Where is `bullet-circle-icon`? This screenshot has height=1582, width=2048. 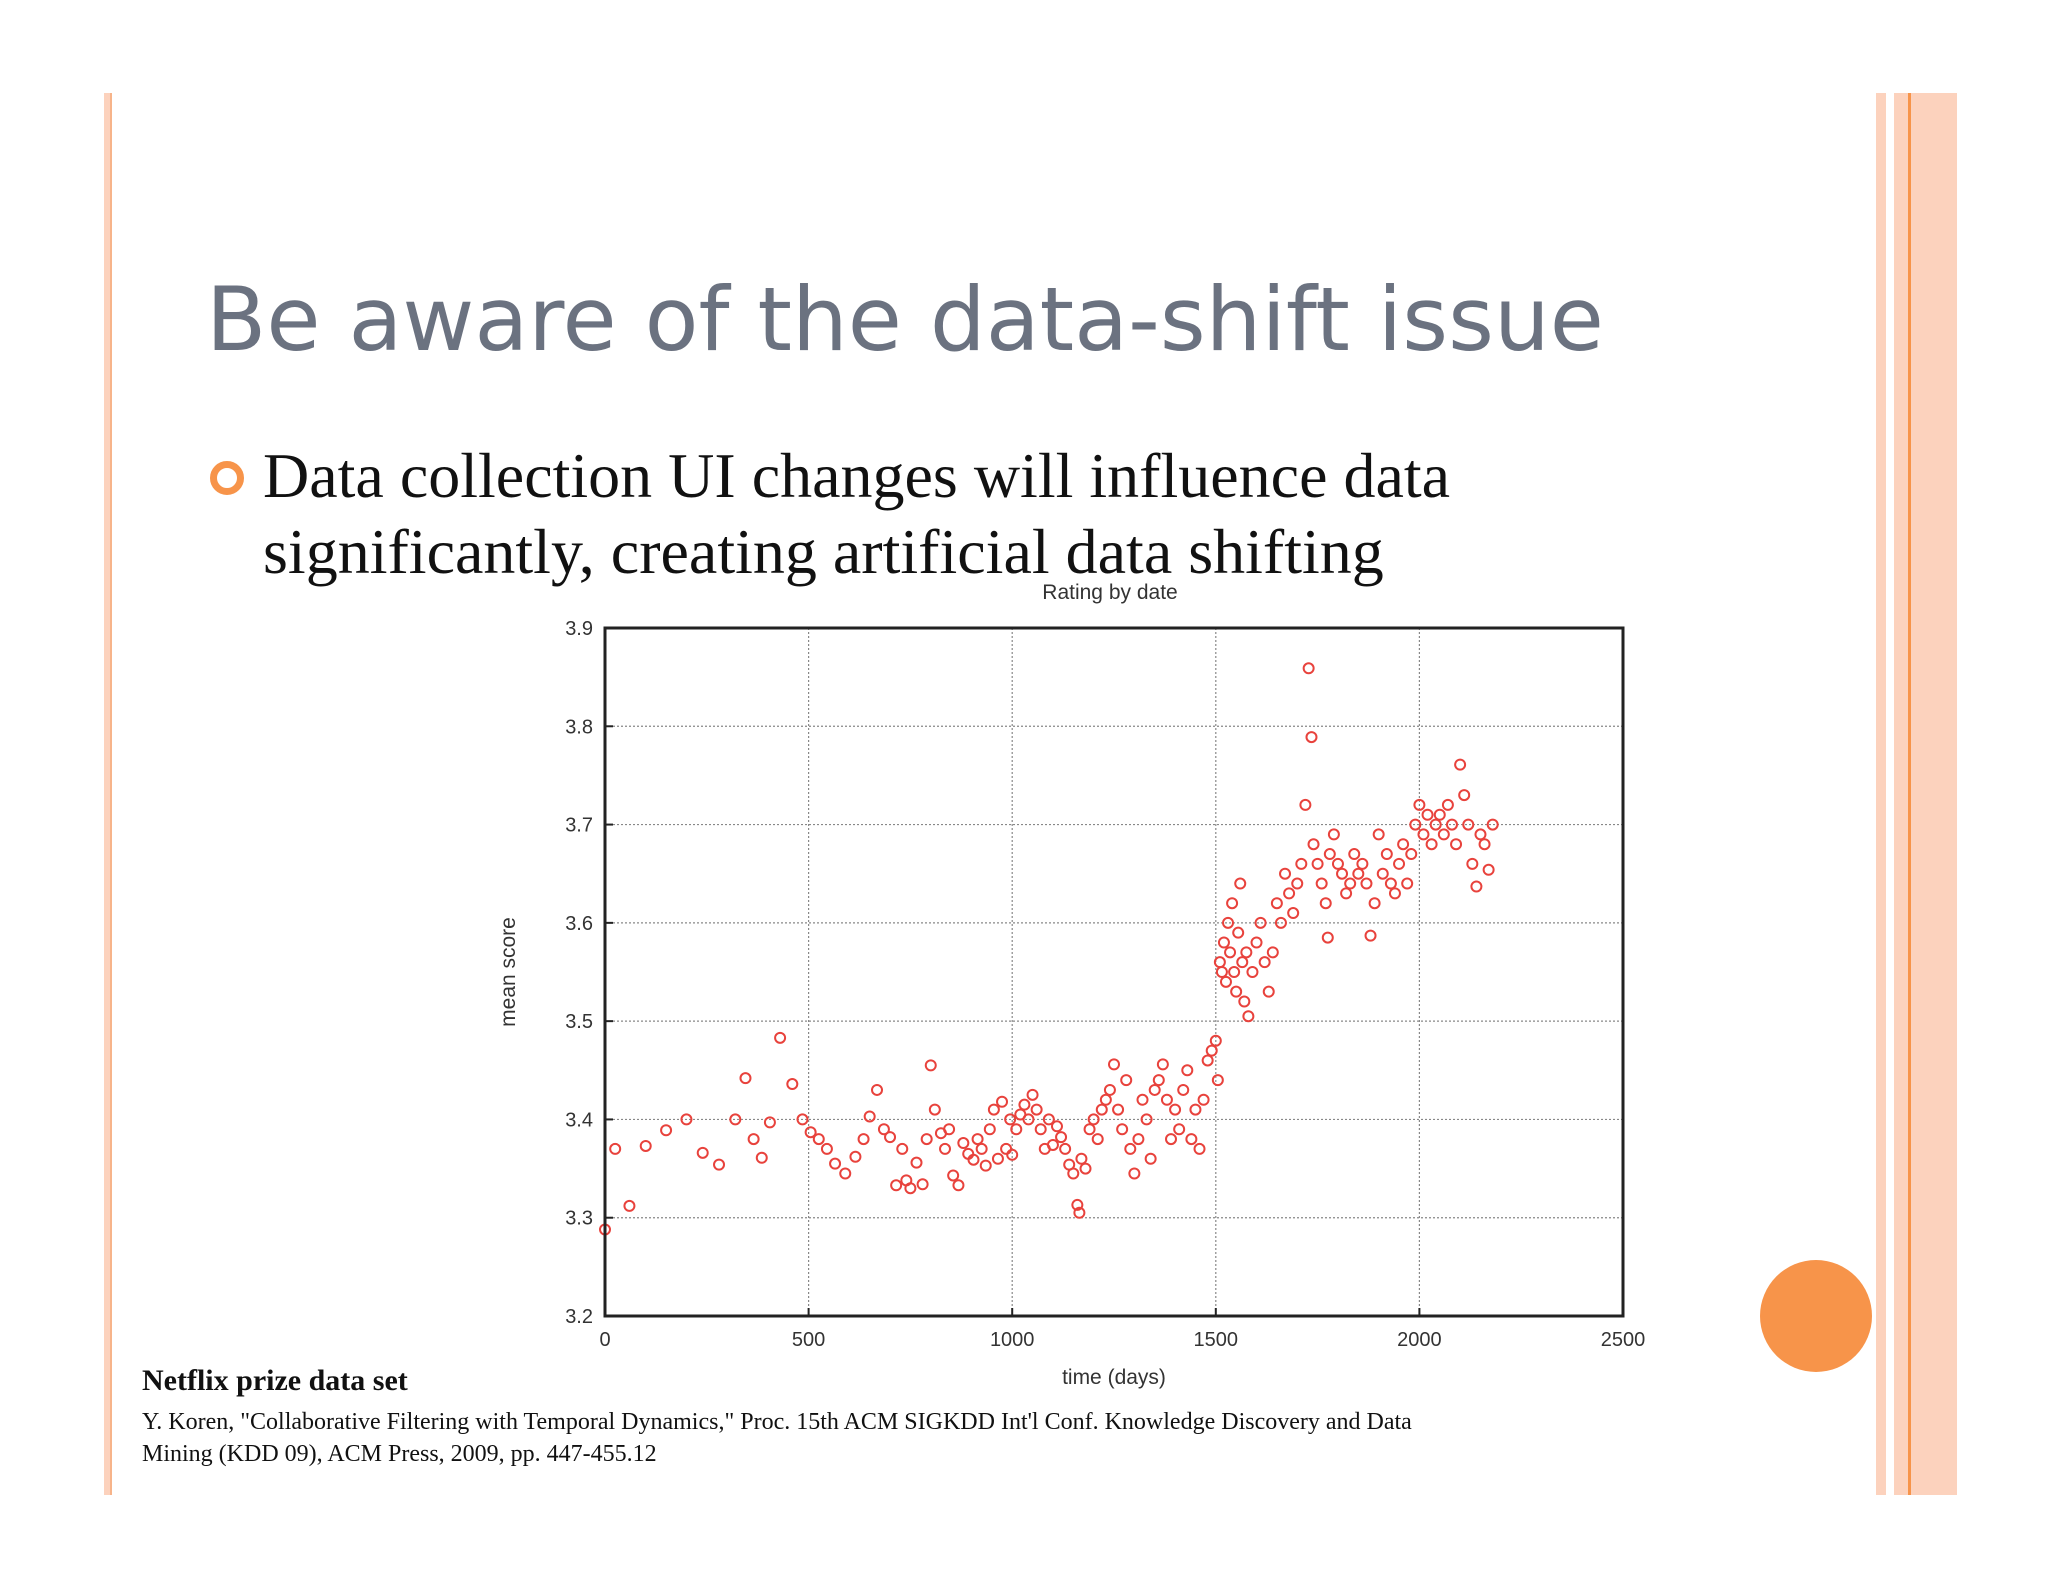
bullet-circle-icon is located at coordinates (227, 478).